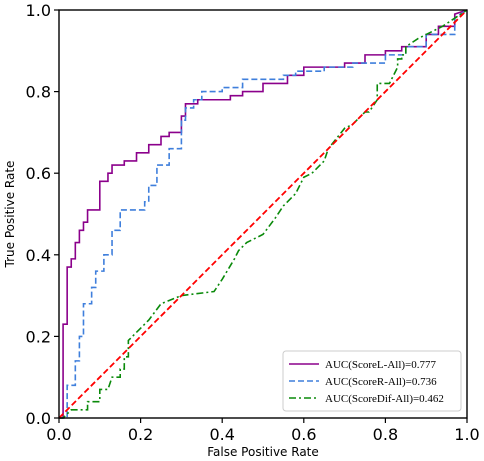 The height and width of the screenshot is (461, 484). Describe the element at coordinates (38, 255) in the screenshot. I see `y-tick-label: 0.4` at that location.